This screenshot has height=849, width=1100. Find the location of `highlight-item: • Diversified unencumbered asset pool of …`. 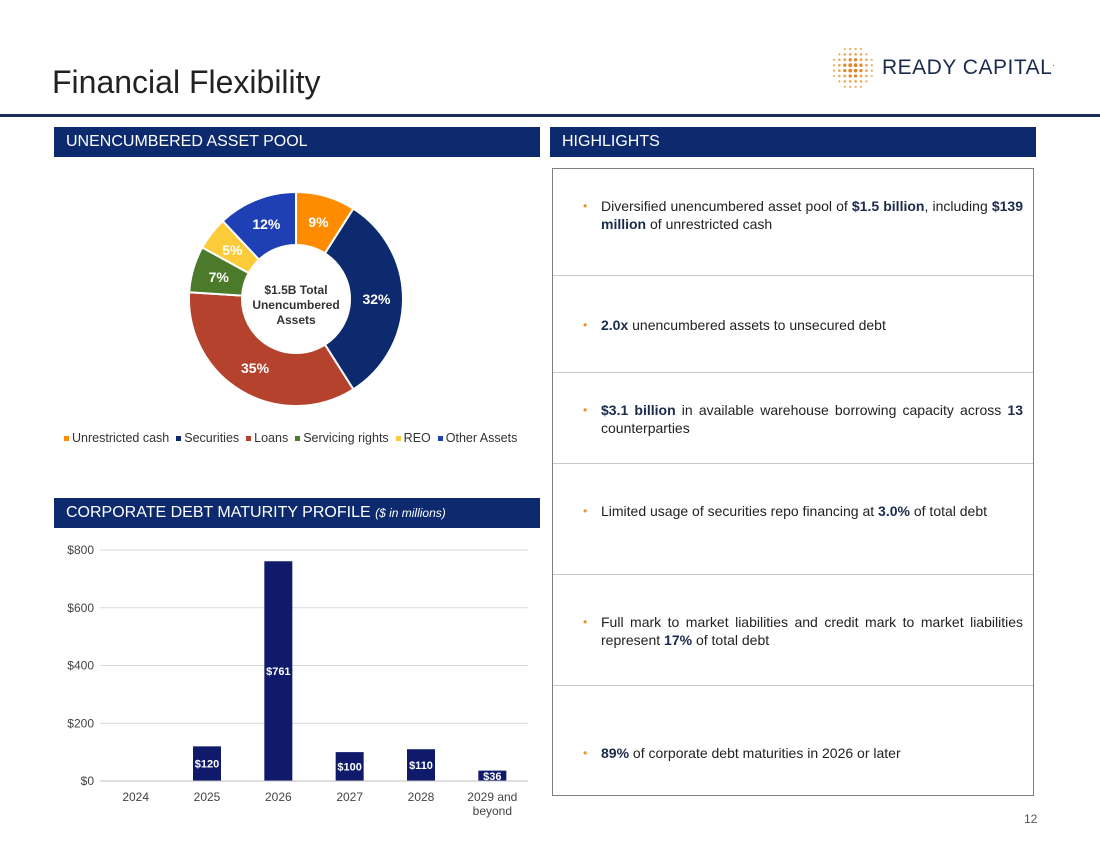

highlight-item: • Diversified unencumbered asset pool of … is located at coordinates (793, 222).